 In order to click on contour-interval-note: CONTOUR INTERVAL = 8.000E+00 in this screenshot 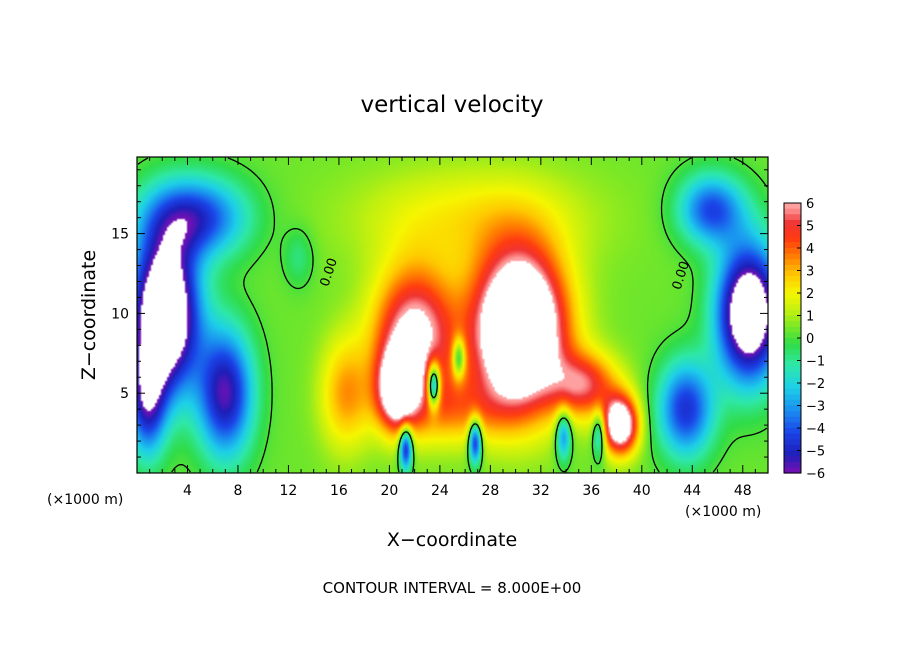, I will do `click(452, 588)`.